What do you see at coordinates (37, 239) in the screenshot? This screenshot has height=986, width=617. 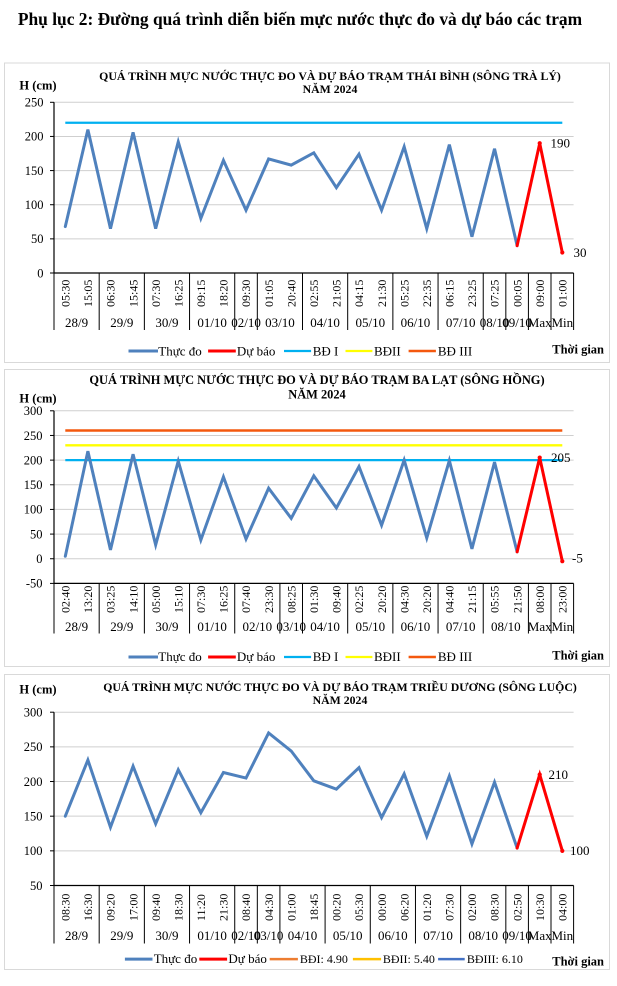 I see `svg-text: 50` at bounding box center [37, 239].